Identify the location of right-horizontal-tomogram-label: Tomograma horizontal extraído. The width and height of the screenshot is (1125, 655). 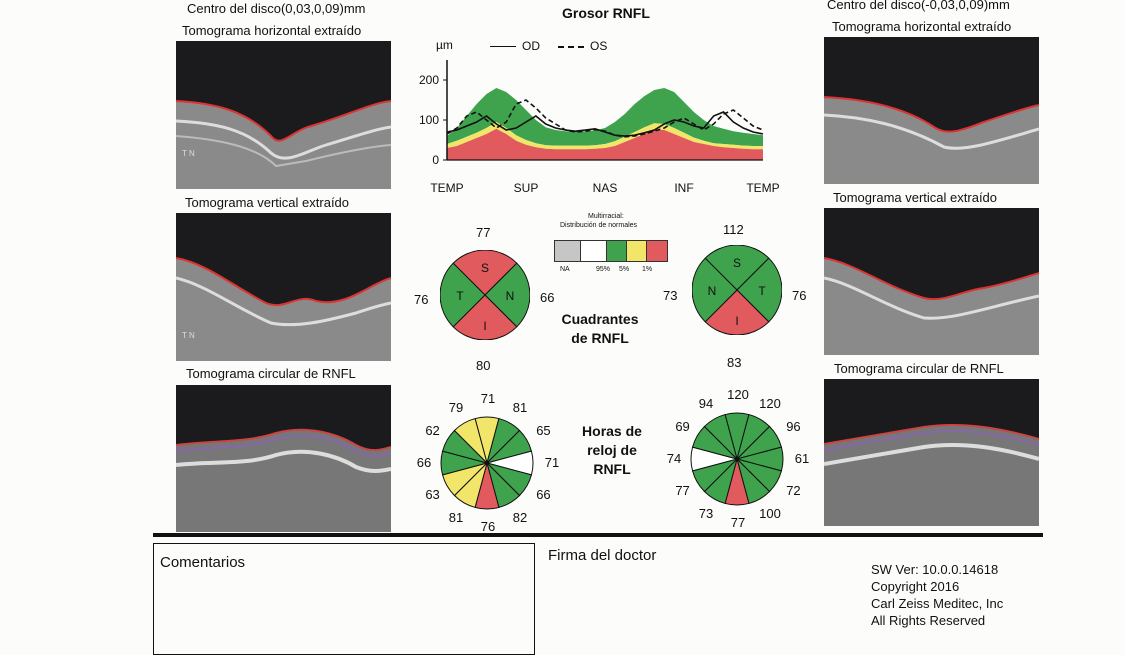
(922, 26).